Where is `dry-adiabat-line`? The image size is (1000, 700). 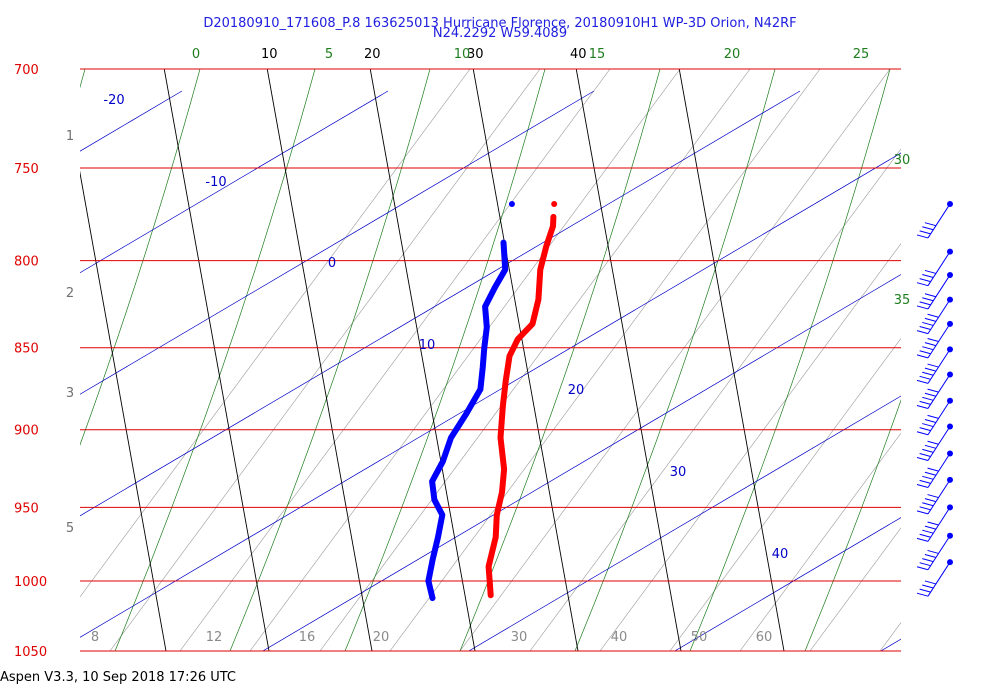
dry-adiabat-line is located at coordinates (787, 584).